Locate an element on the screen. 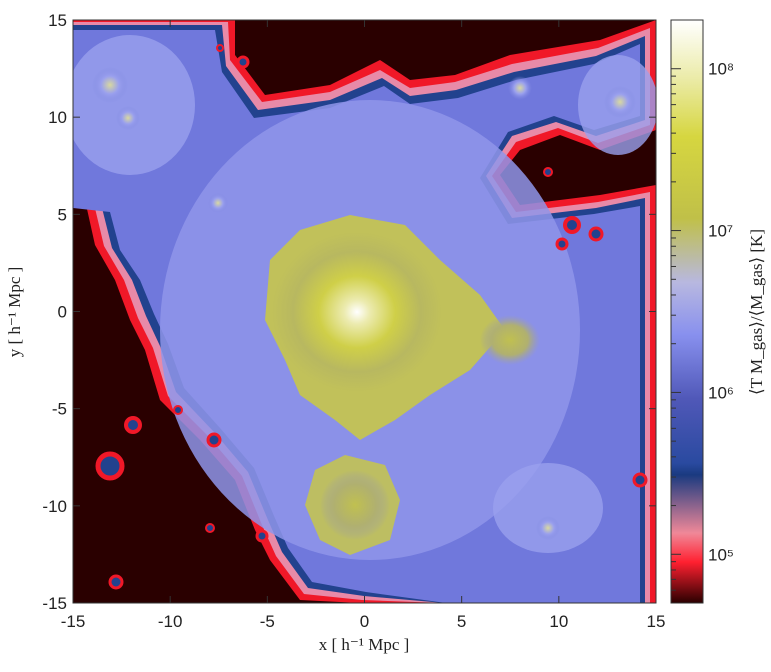 This screenshot has height=672, width=771. halo-nw2 is located at coordinates (128, 118).